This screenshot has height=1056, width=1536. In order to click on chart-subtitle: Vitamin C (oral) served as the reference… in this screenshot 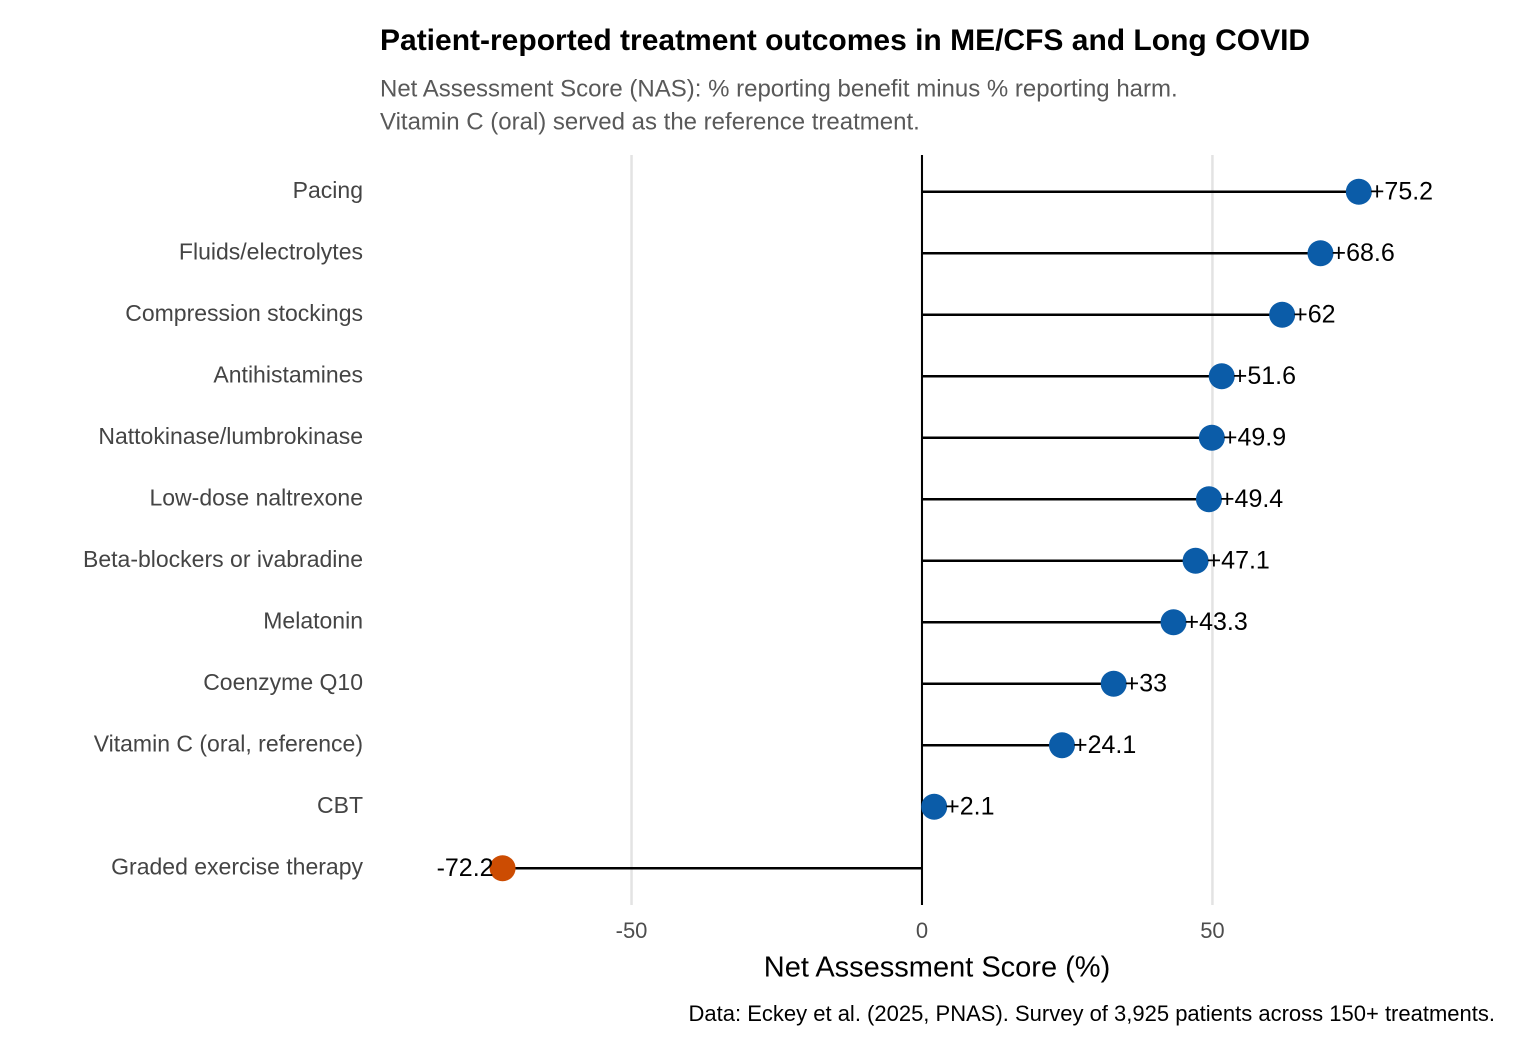, I will do `click(650, 121)`.